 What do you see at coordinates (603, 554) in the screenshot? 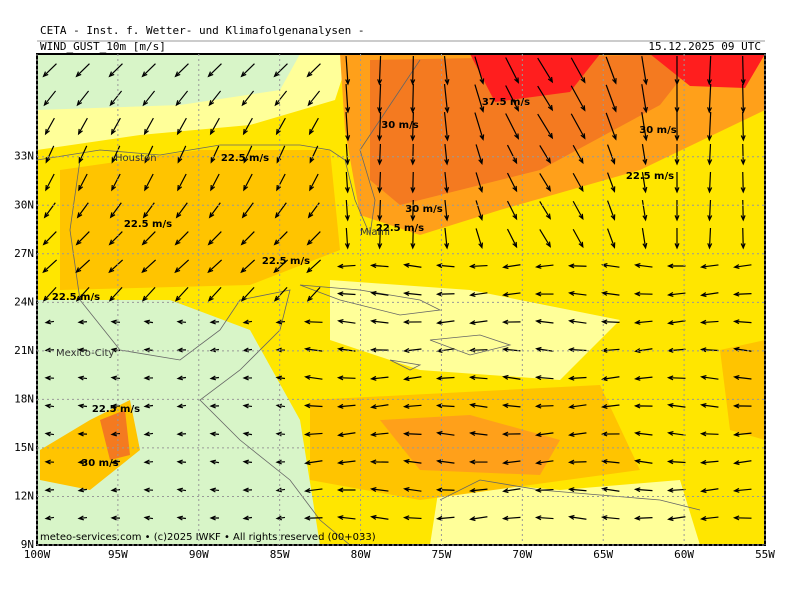
I see `lon-tick-label: 65W` at bounding box center [603, 554].